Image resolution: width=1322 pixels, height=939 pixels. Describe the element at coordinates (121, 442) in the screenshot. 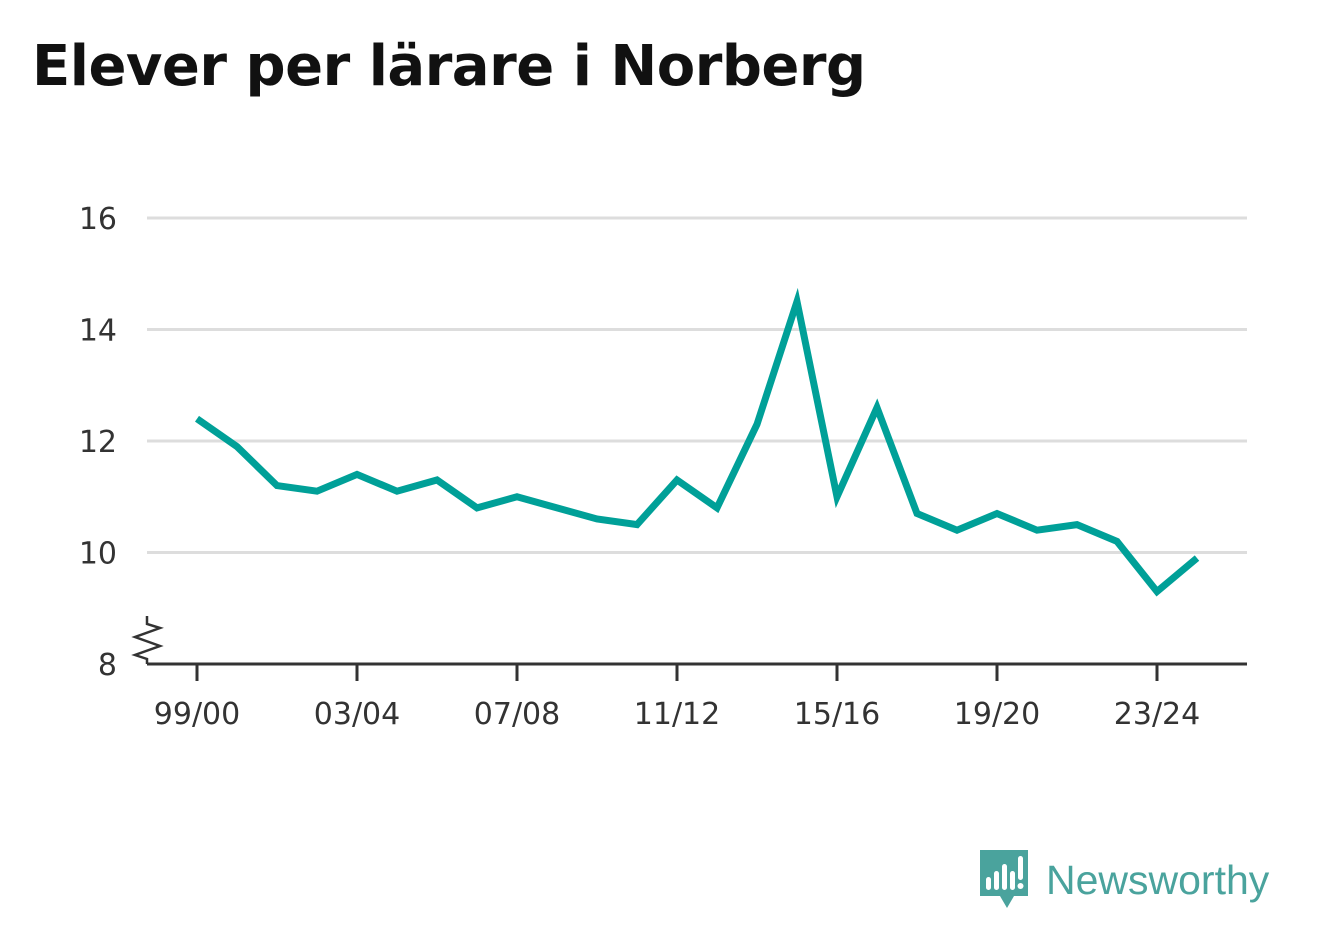

I see `y-axis: 8 10 12 14 16` at that location.